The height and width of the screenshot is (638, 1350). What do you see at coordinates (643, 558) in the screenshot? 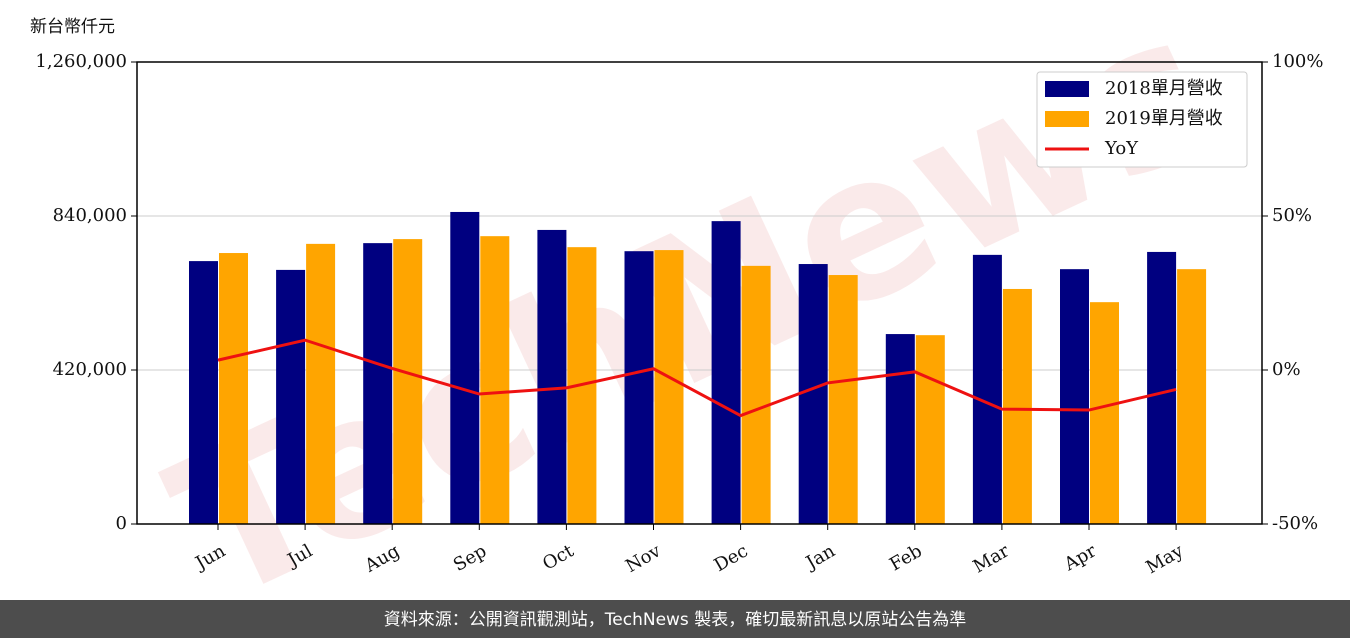
I see `x-tick-label: Nov` at bounding box center [643, 558].